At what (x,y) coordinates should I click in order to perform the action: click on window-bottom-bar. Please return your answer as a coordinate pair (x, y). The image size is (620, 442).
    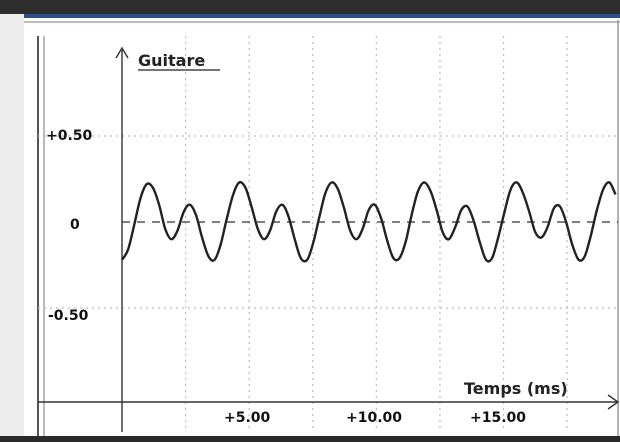
    Looking at the image, I should click on (310, 439).